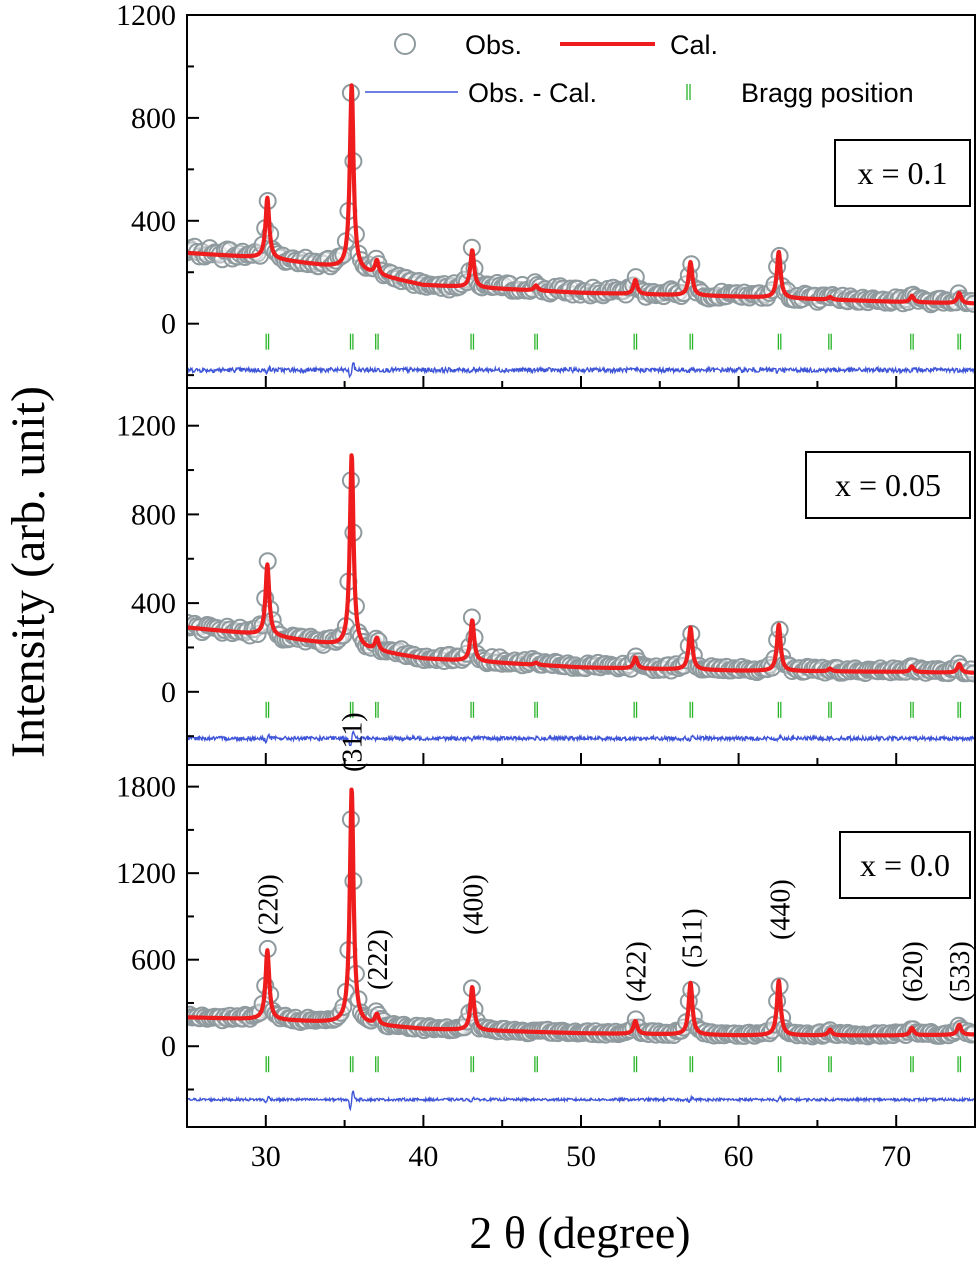 This screenshot has height=1272, width=978. I want to click on hkl-label: (440), so click(781, 909).